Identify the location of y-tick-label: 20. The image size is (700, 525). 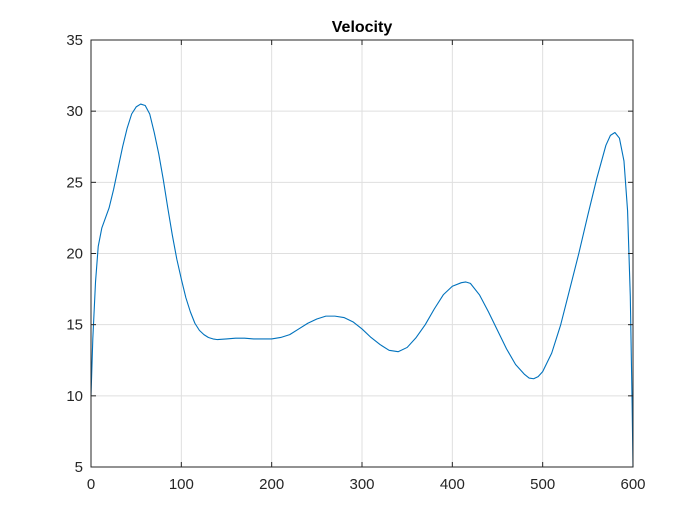
(74, 254).